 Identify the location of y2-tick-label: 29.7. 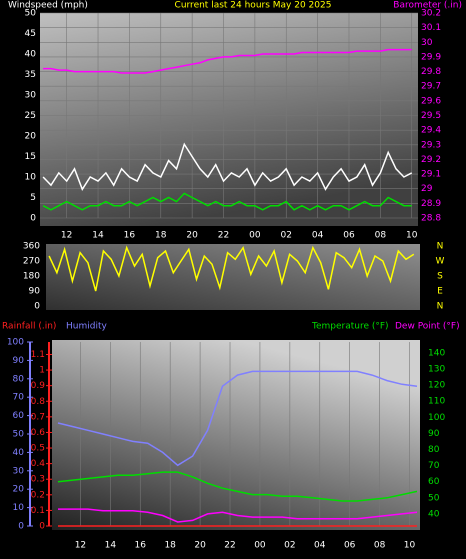
(431, 87).